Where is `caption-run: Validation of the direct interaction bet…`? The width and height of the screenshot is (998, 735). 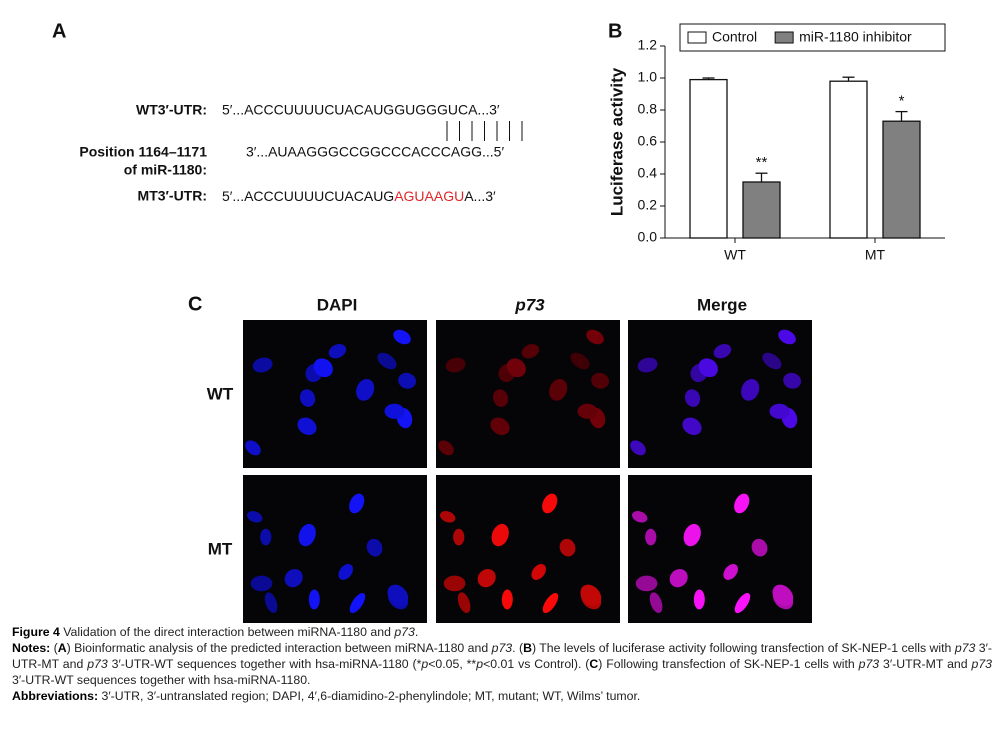 caption-run: Validation of the direct interaction bet… is located at coordinates (227, 632).